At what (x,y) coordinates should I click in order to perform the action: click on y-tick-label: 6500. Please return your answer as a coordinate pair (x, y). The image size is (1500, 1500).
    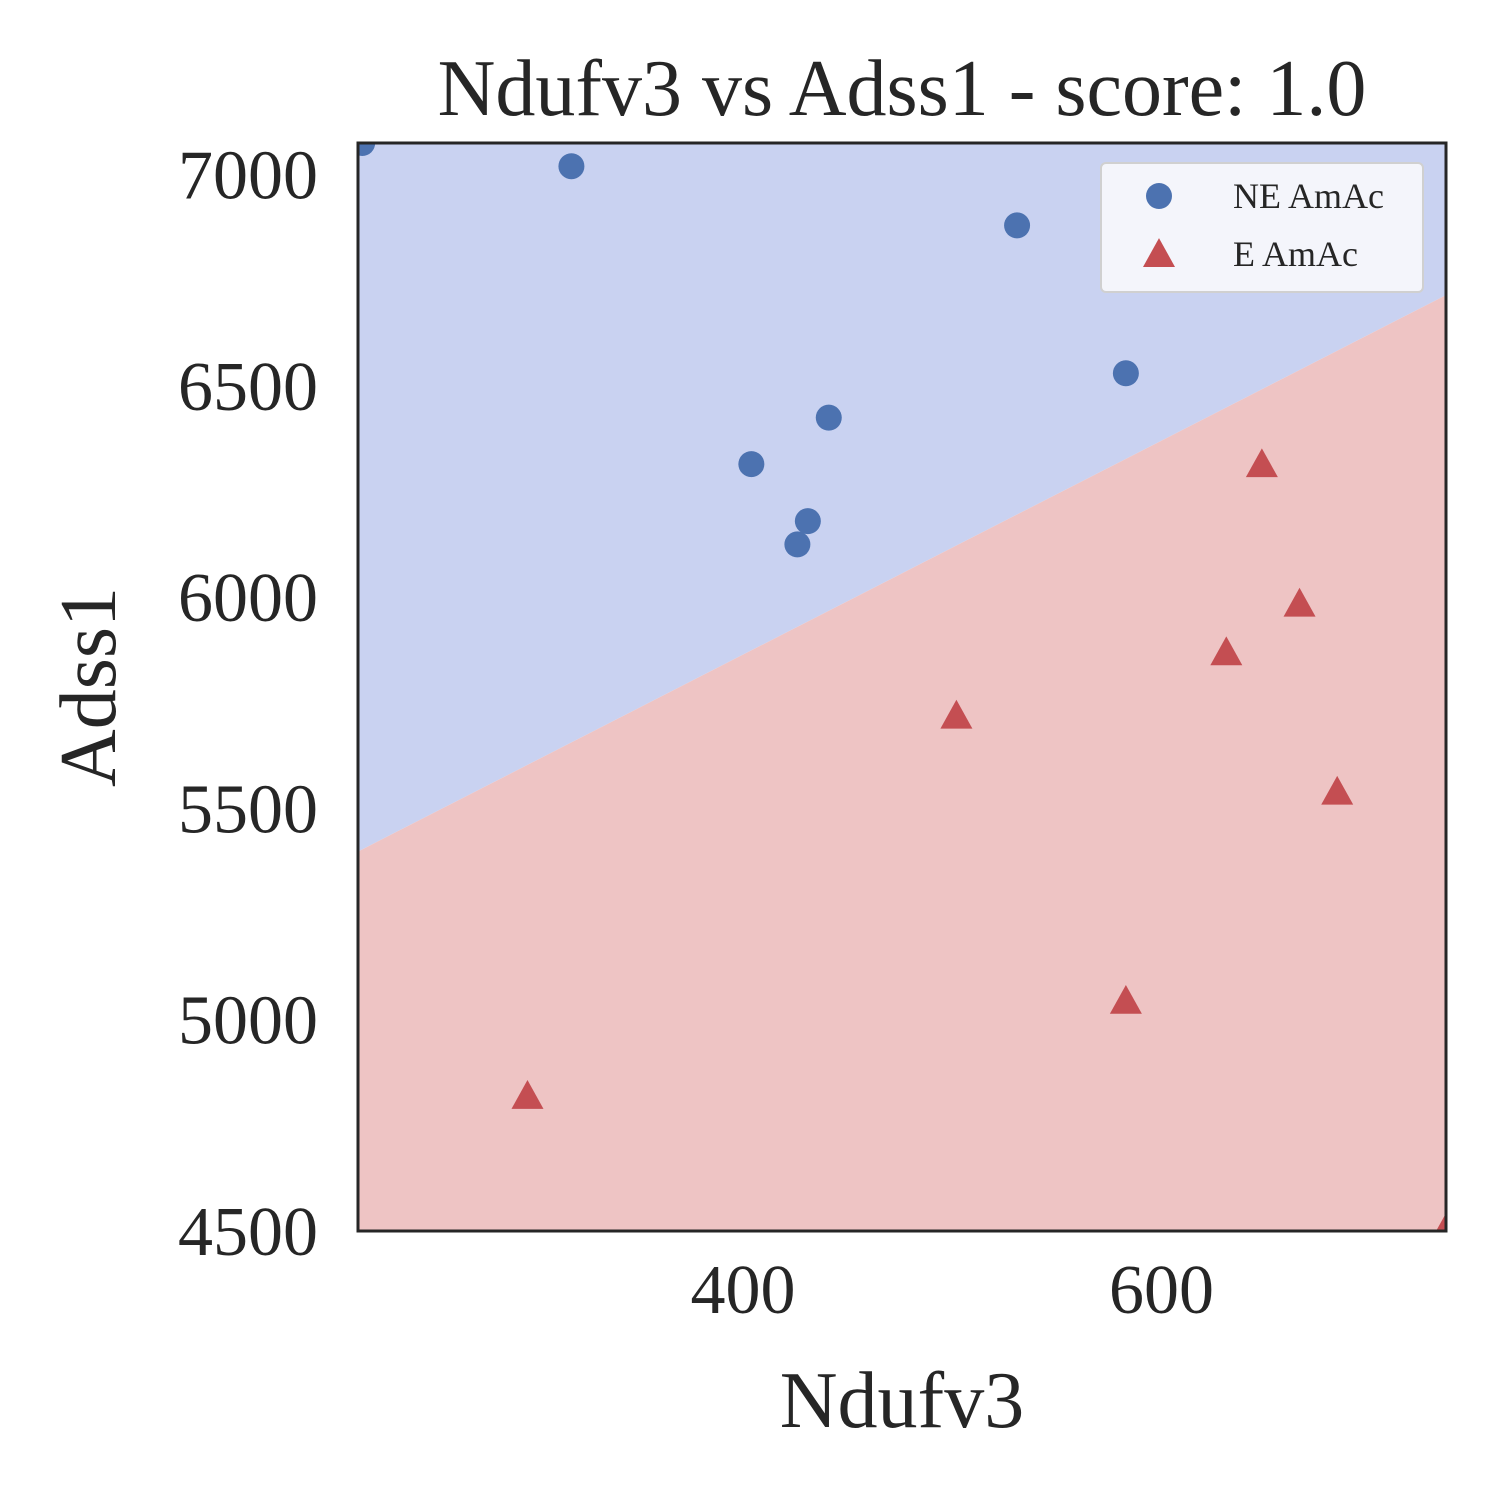
    Looking at the image, I should click on (248, 387).